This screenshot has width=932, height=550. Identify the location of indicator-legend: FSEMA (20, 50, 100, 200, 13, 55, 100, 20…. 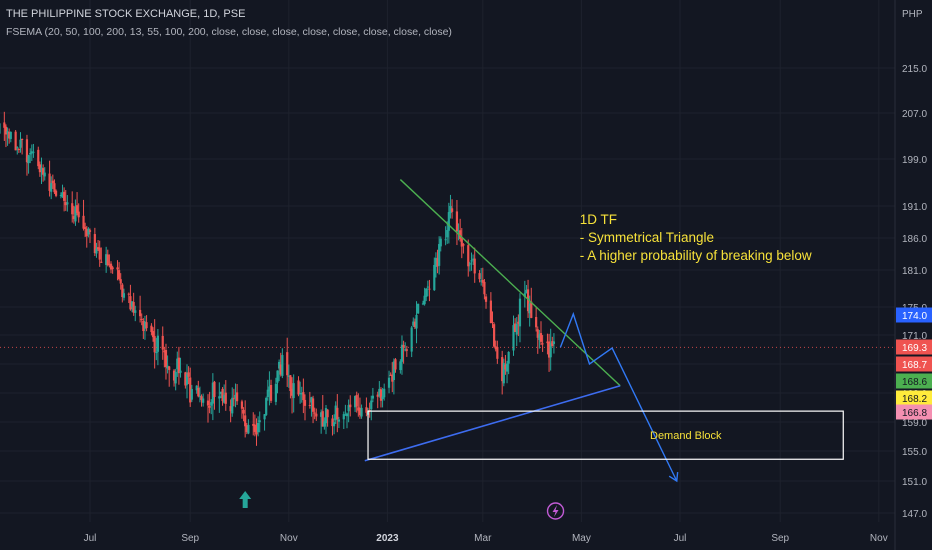
(229, 32).